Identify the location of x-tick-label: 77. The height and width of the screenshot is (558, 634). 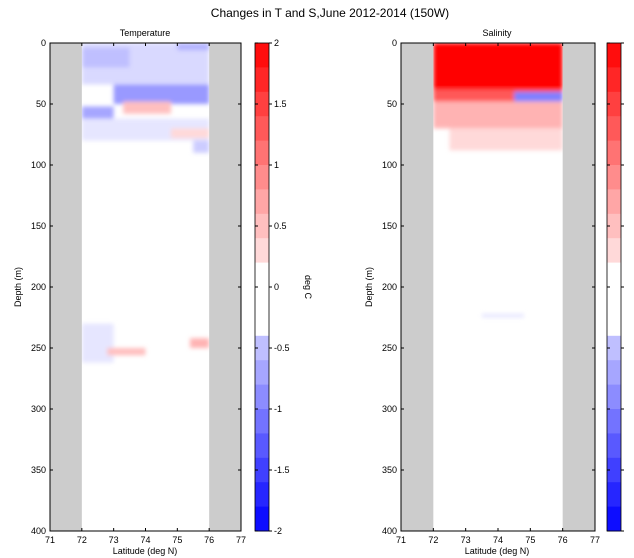
(241, 540).